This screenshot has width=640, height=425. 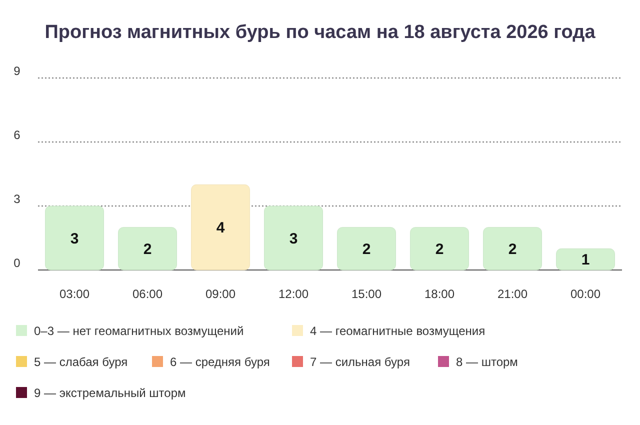 I want to click on x-tick-label: 09:00, so click(x=220, y=294).